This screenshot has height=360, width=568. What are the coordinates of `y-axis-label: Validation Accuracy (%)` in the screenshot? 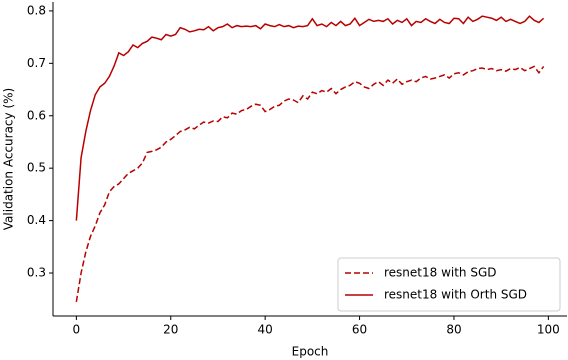 It's located at (9, 159).